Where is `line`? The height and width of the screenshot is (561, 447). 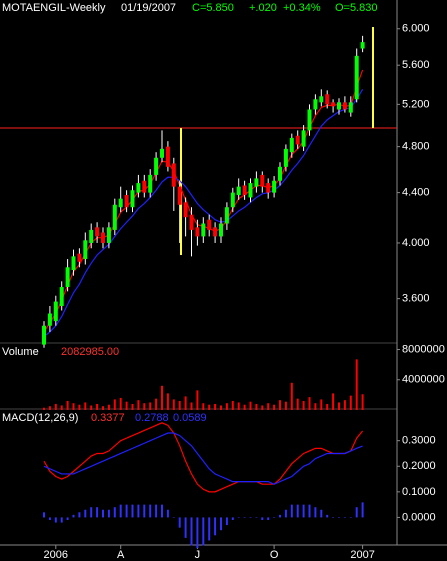 line is located at coordinates (203, 458).